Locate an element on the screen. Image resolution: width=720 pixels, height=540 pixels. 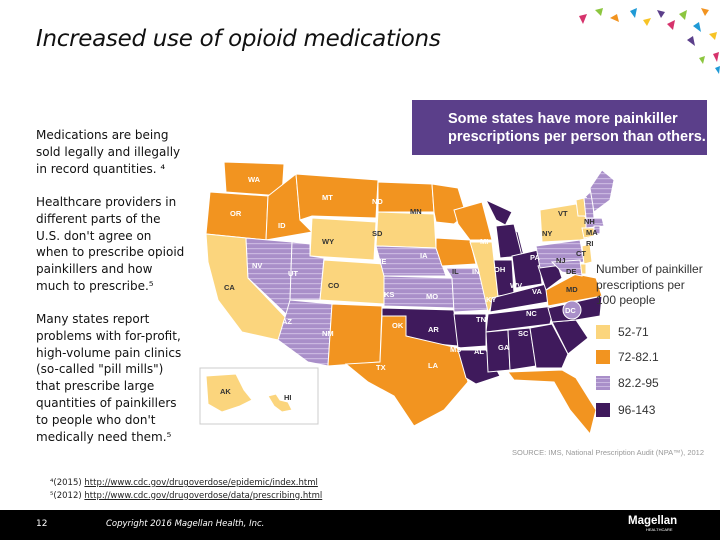
state-RI is located at coordinates (597, 230).